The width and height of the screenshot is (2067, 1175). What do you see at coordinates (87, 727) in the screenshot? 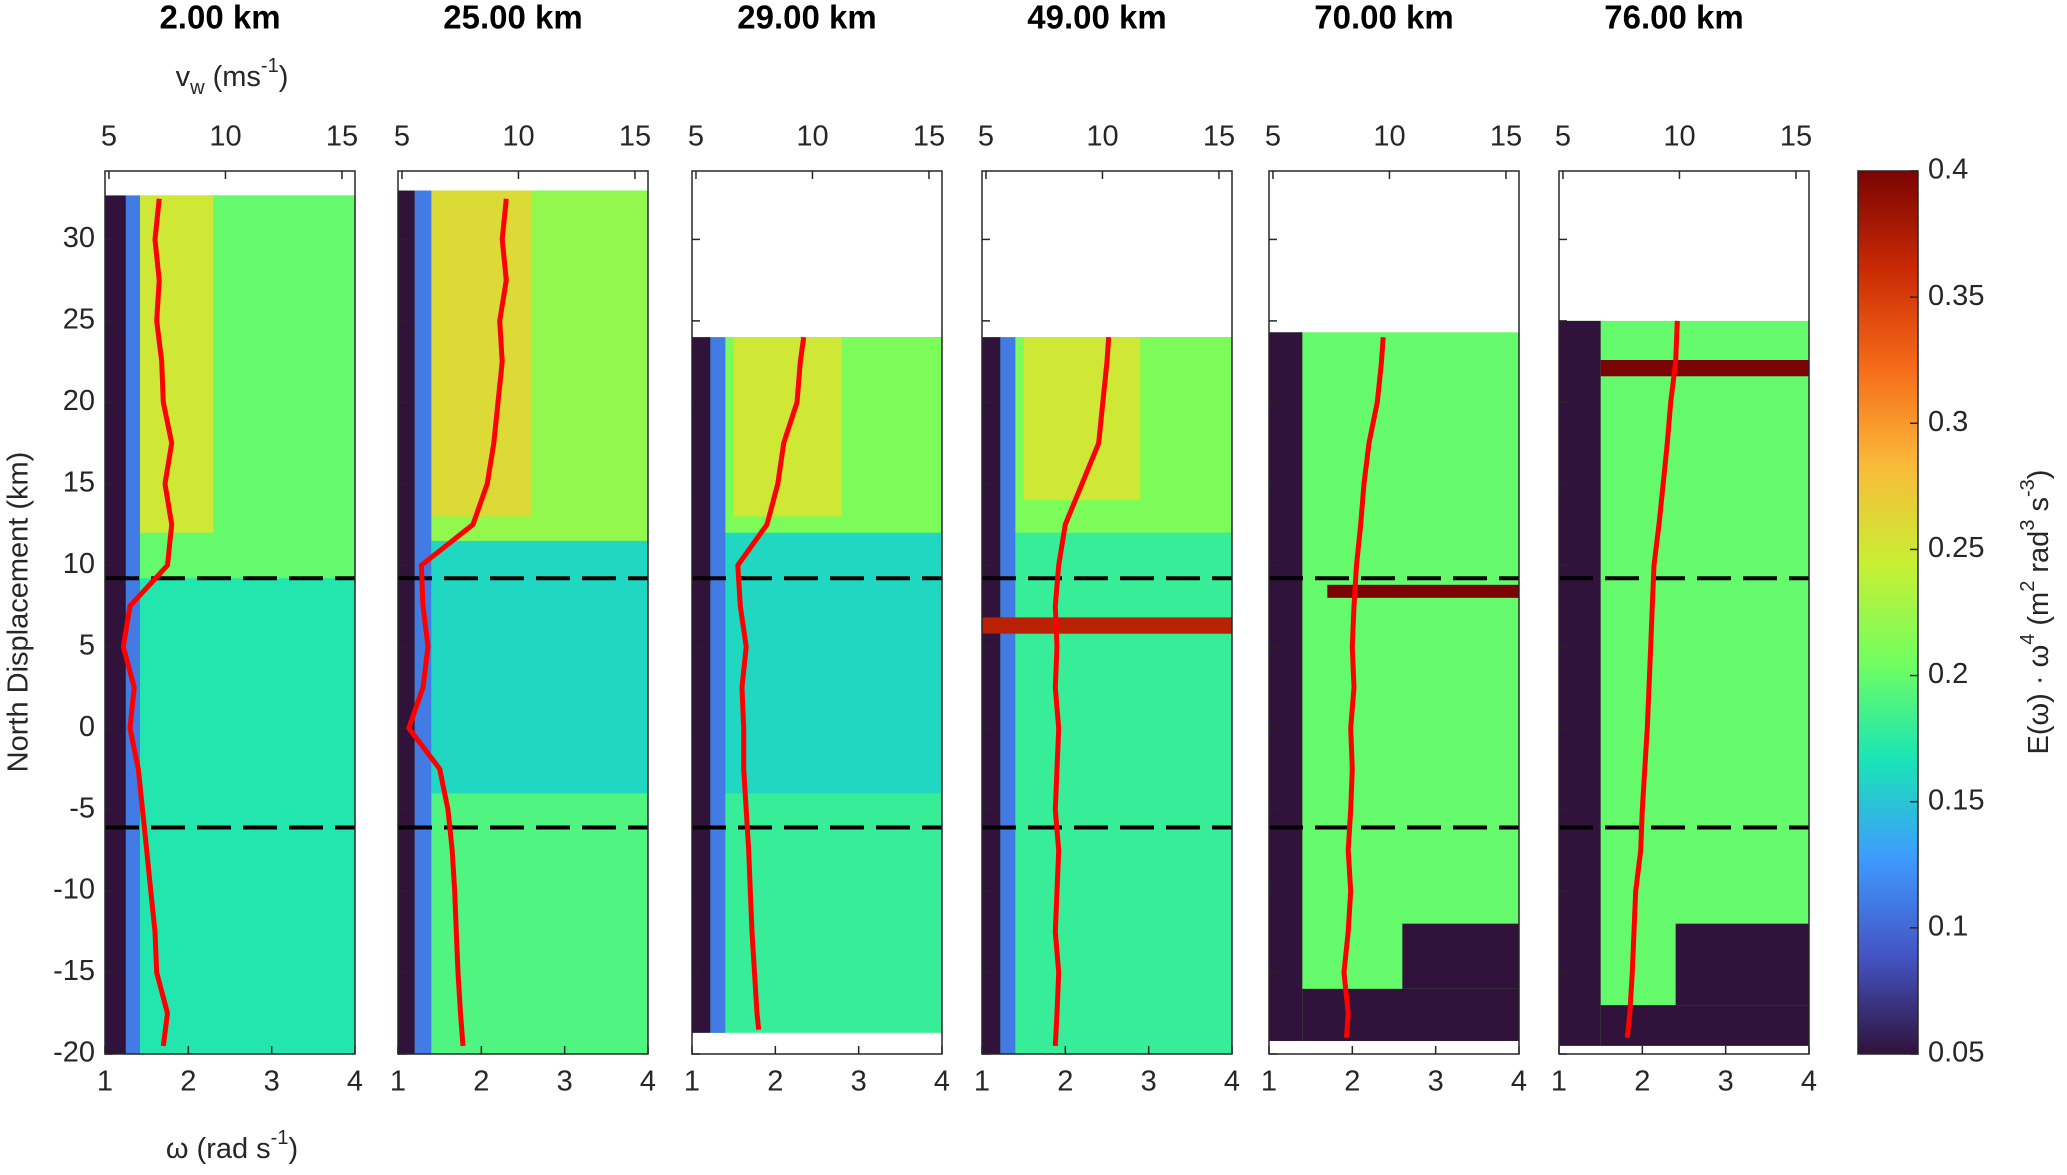
I see `y-tick-label: 0` at bounding box center [87, 727].